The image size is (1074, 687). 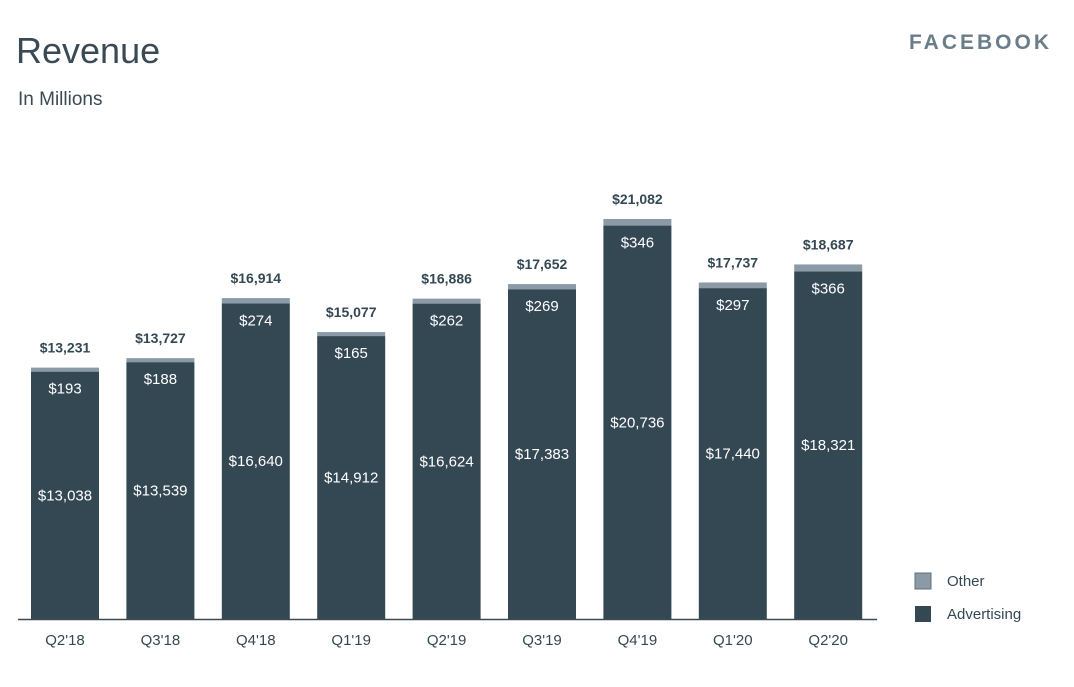 I want to click on other-value-label: $165, so click(x=351, y=353).